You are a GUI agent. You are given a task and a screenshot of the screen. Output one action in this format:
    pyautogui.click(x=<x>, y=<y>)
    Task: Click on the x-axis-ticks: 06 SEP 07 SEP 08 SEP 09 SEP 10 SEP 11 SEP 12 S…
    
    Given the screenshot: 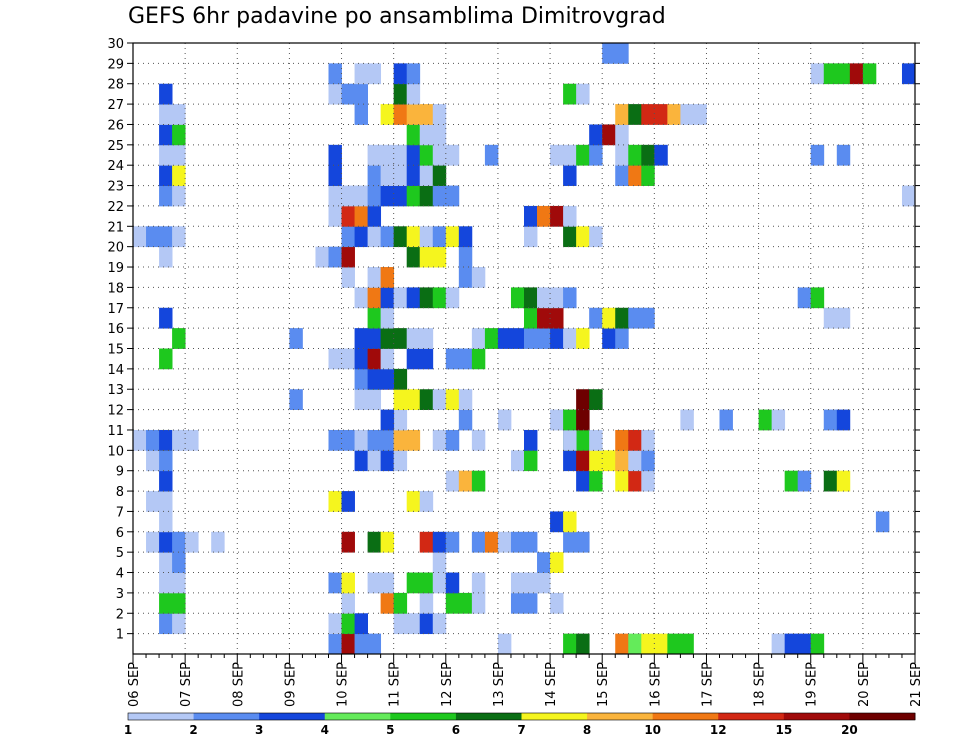 What is the action you would take?
    pyautogui.click(x=525, y=680)
    